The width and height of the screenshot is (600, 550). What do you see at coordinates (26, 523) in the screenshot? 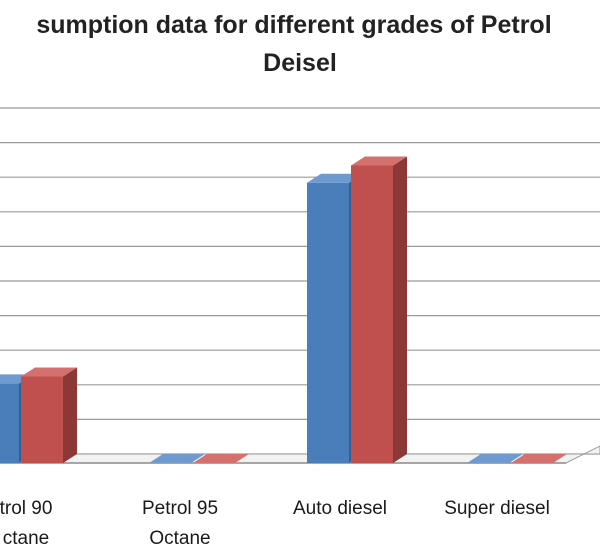
I see `category-label: trol 90 ctane` at bounding box center [26, 523].